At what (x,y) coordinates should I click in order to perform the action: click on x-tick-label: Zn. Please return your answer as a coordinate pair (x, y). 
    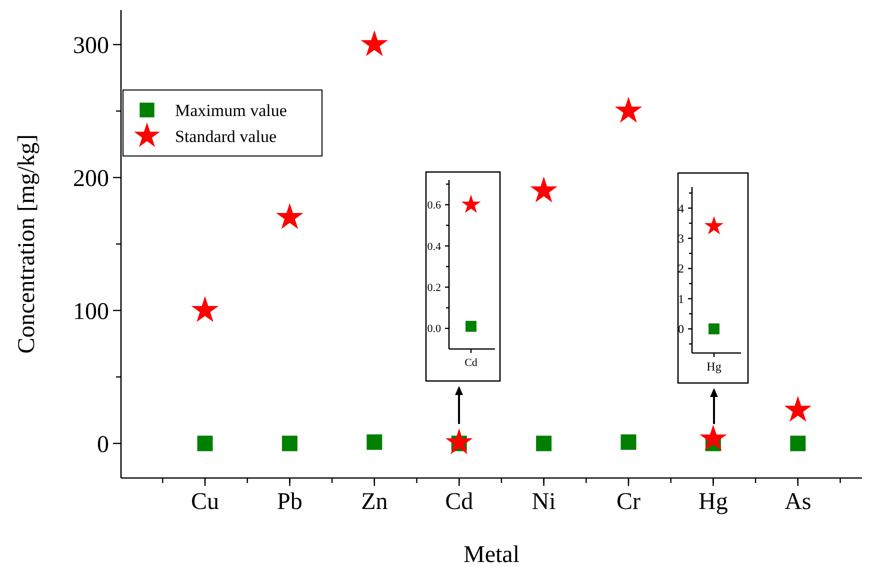
    Looking at the image, I should click on (374, 502).